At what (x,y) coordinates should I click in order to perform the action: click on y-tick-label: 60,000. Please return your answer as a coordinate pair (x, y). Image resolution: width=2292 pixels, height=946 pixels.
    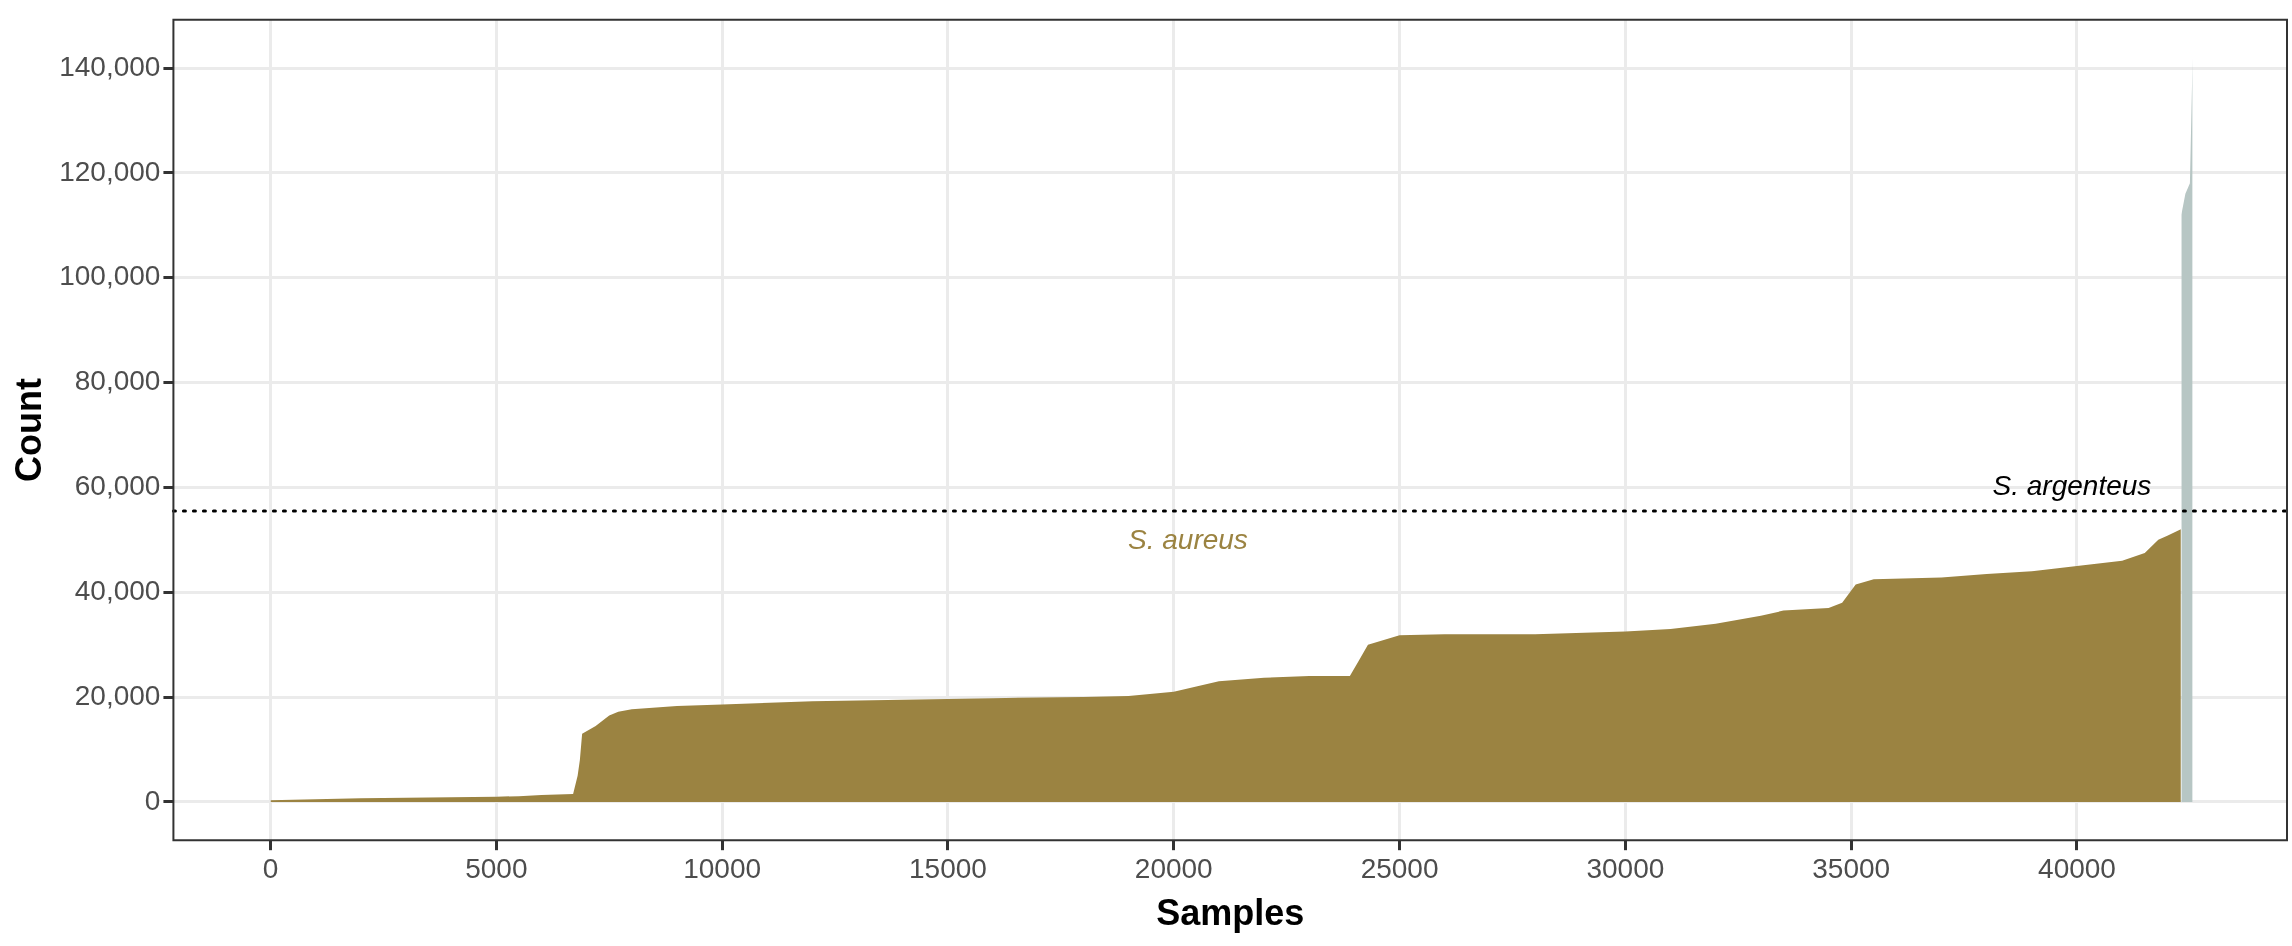
    Looking at the image, I should click on (117, 486).